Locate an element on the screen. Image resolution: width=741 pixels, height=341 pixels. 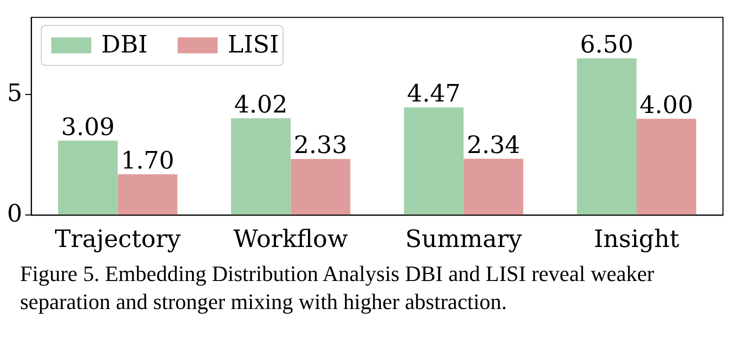
text: 4.00 is located at coordinates (667, 104).